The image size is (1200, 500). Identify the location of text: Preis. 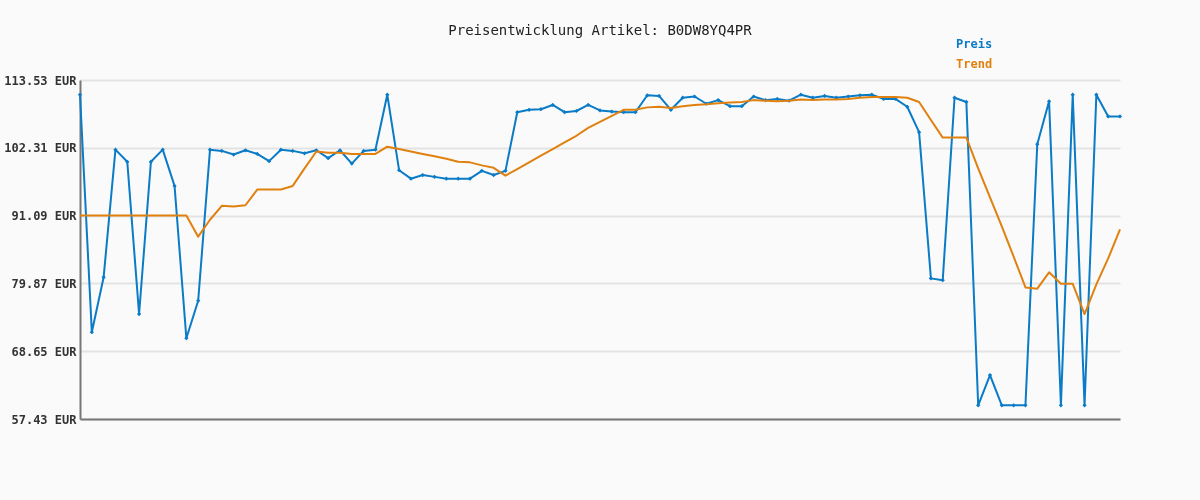
(974, 44).